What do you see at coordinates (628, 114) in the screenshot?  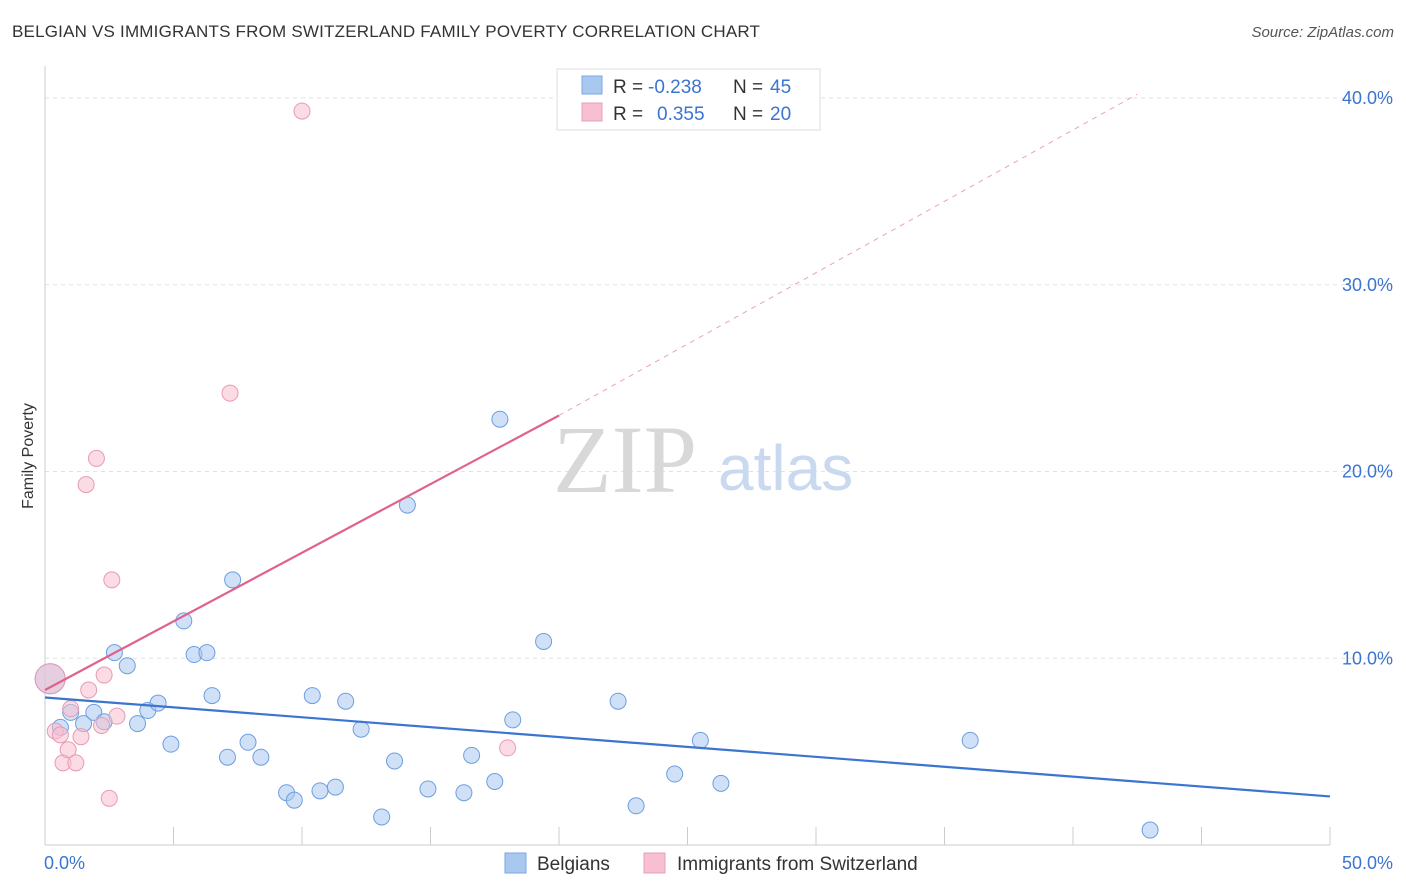 I see `legend-r-label-2: R =` at bounding box center [628, 114].